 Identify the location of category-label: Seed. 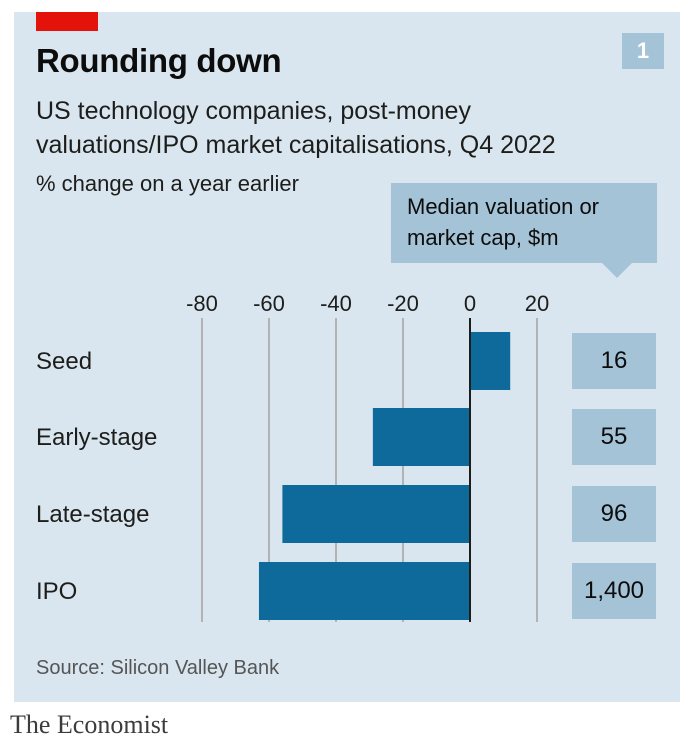
(64, 361).